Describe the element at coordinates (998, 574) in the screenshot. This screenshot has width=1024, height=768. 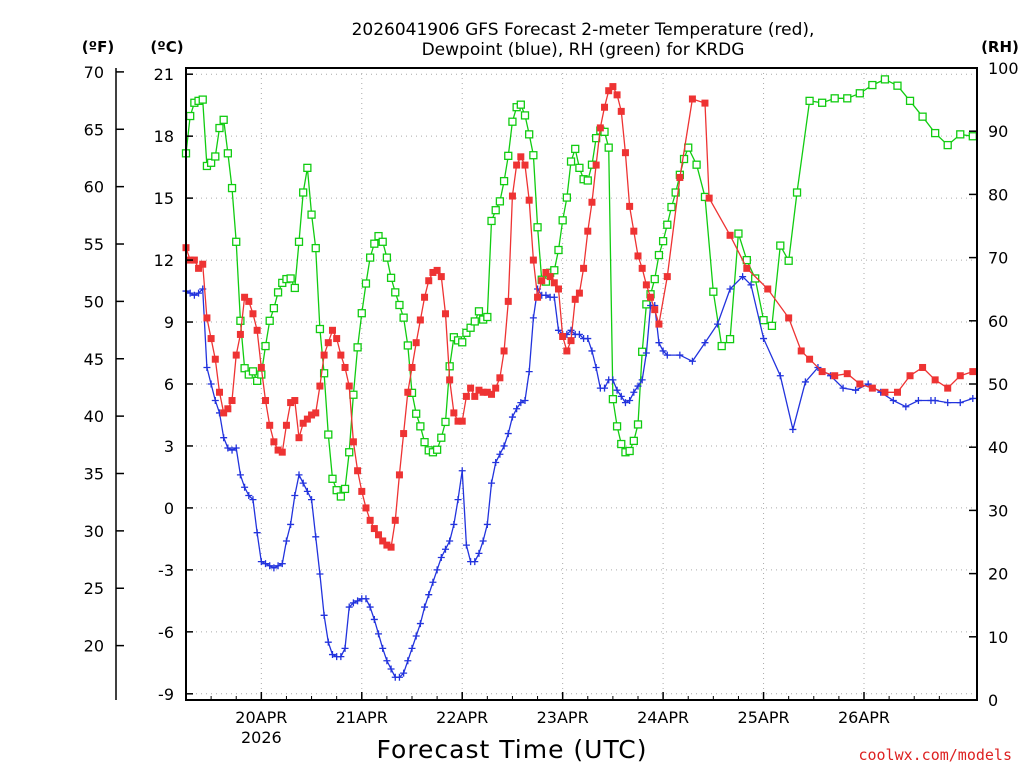
I see `rh-tick-label: 20` at that location.